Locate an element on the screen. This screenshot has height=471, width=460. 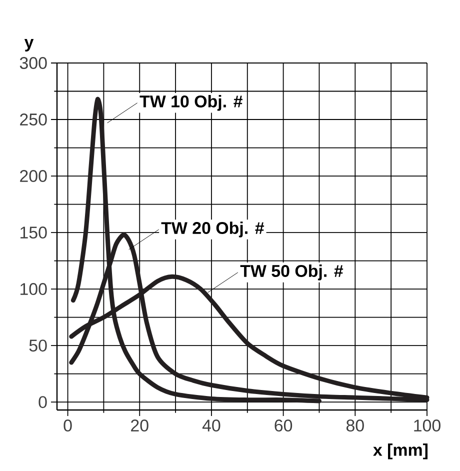
y-tick-label: 0 is located at coordinates (42, 402).